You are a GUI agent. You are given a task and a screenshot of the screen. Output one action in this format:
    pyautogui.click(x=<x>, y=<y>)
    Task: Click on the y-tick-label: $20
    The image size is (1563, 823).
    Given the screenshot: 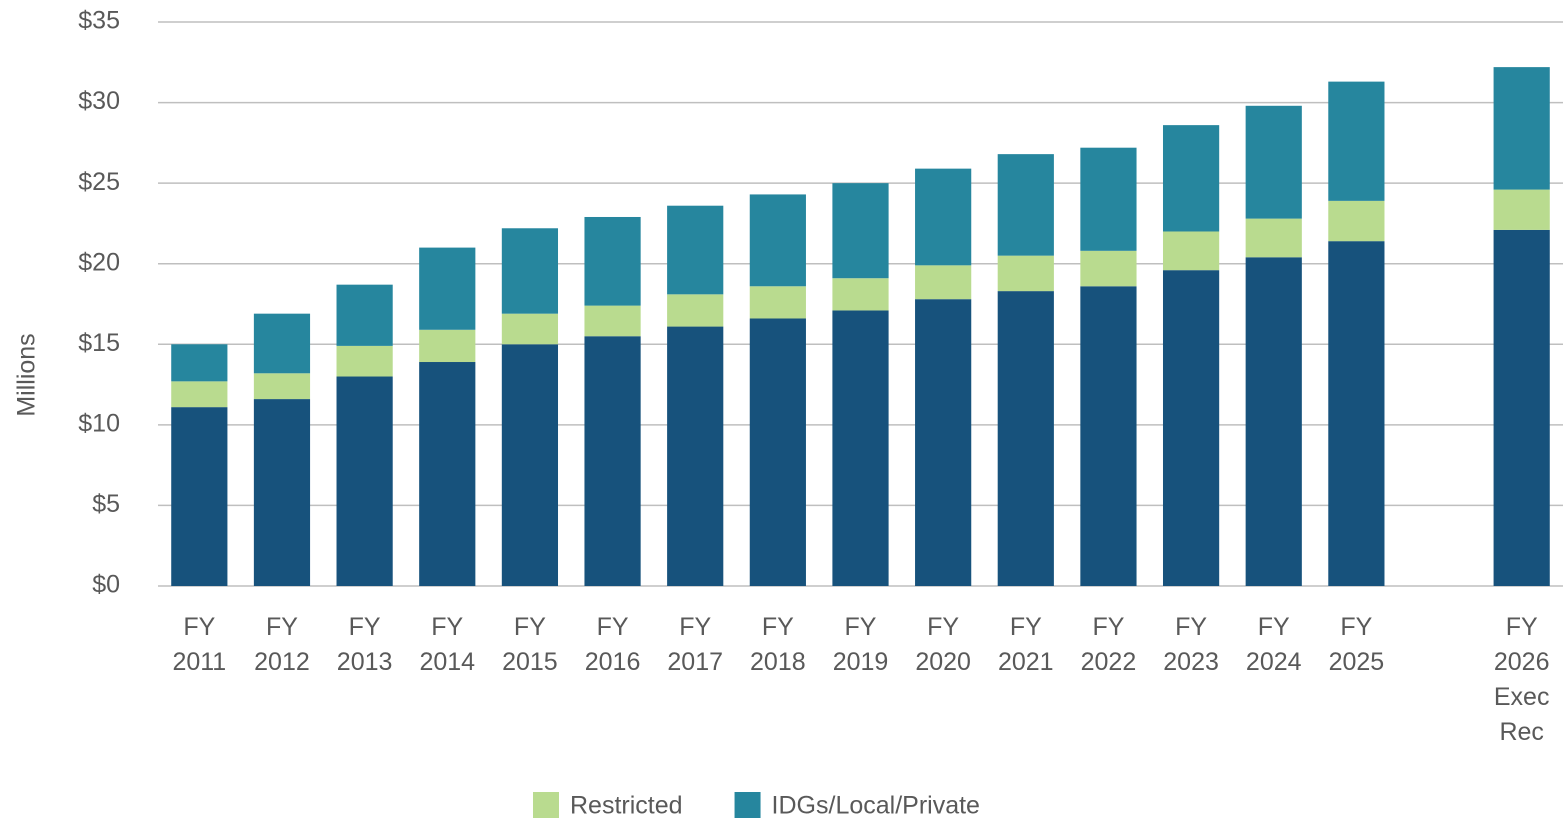 What is the action you would take?
    pyautogui.click(x=99, y=262)
    